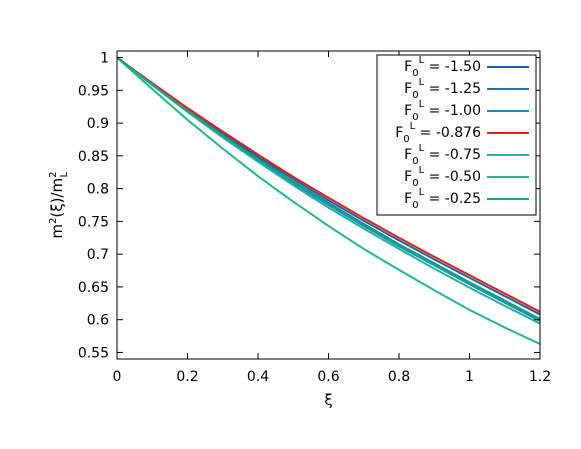 This screenshot has height=449, width=581. Describe the element at coordinates (399, 377) in the screenshot. I see `x-tick-label: 0.8` at that location.